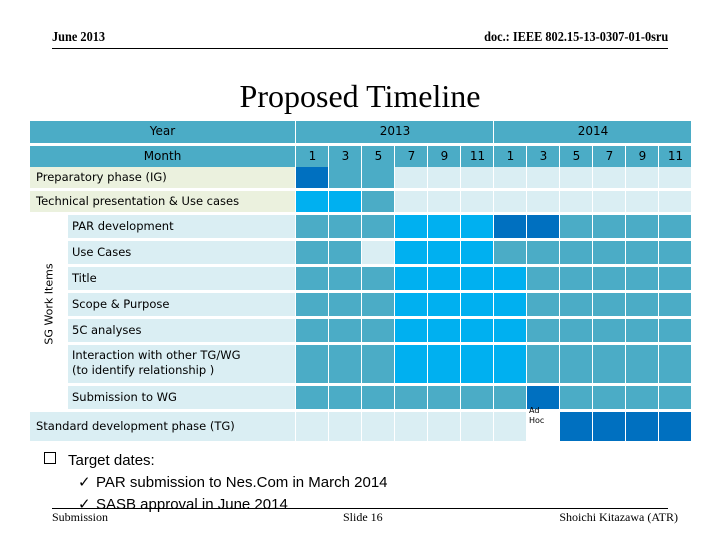 The width and height of the screenshot is (720, 540). I want to click on month-label: 5, so click(378, 156).